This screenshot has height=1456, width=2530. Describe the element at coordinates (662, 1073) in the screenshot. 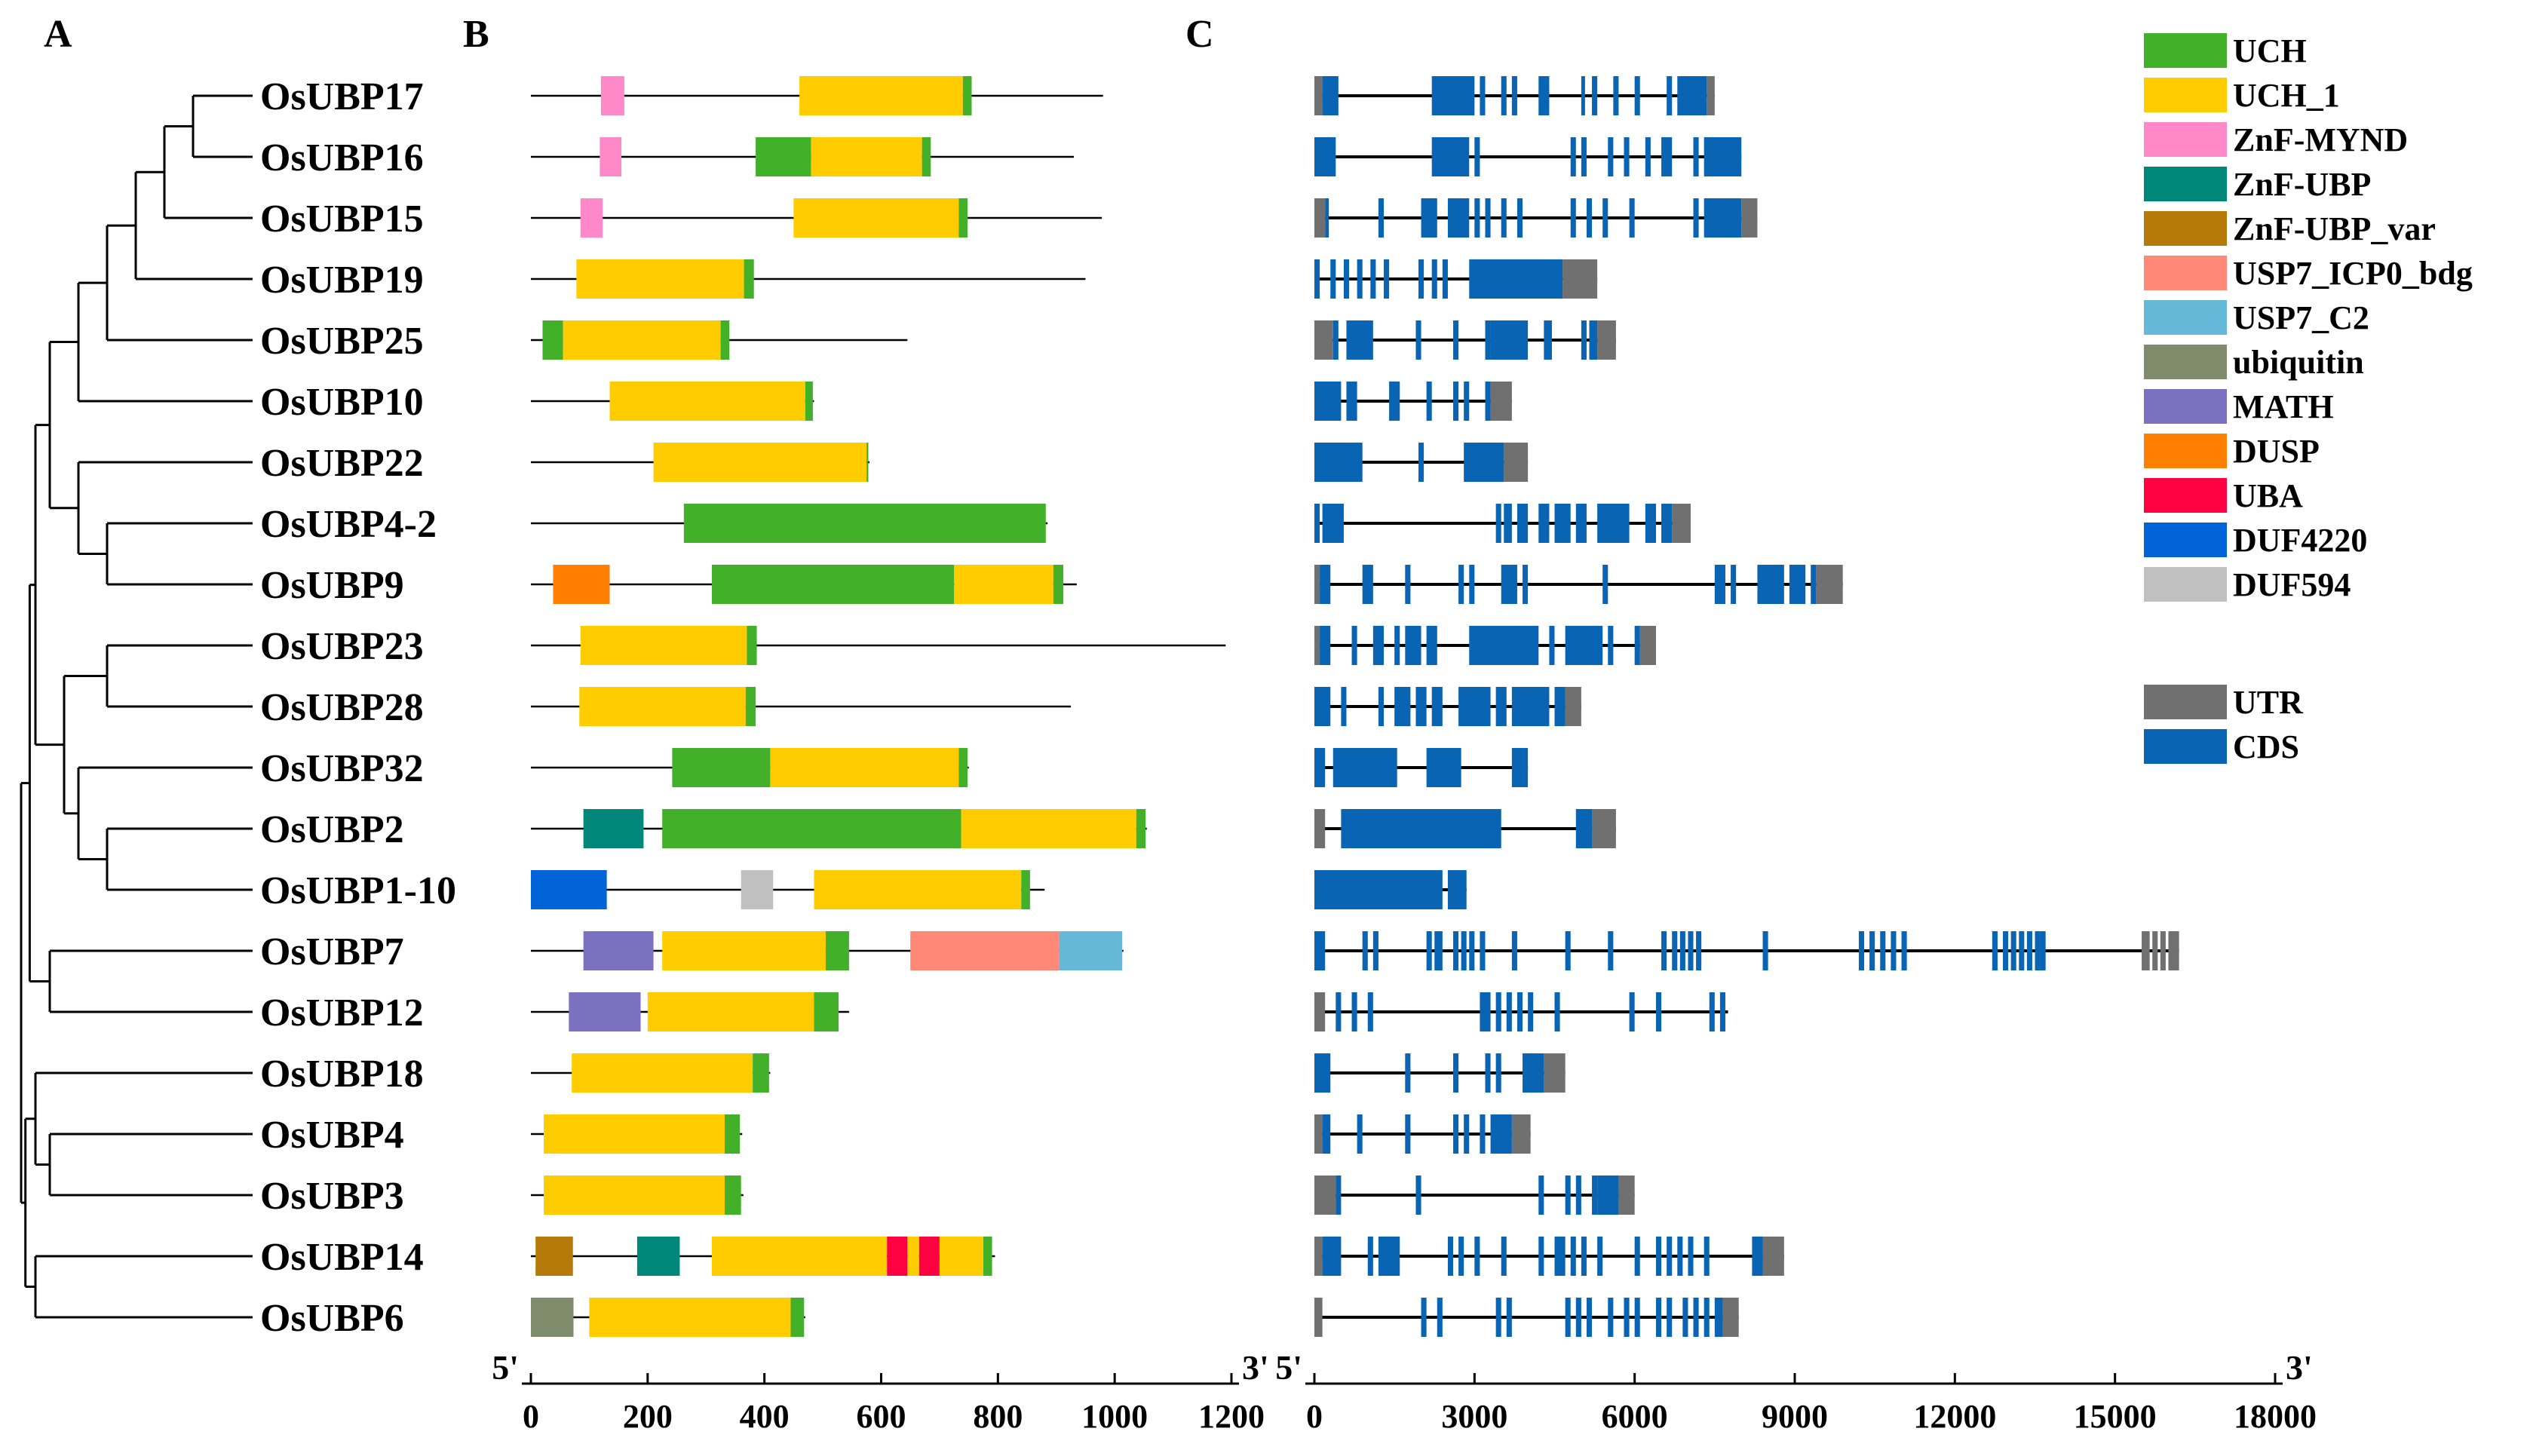

I see `domain-uch-1-osubp18` at that location.